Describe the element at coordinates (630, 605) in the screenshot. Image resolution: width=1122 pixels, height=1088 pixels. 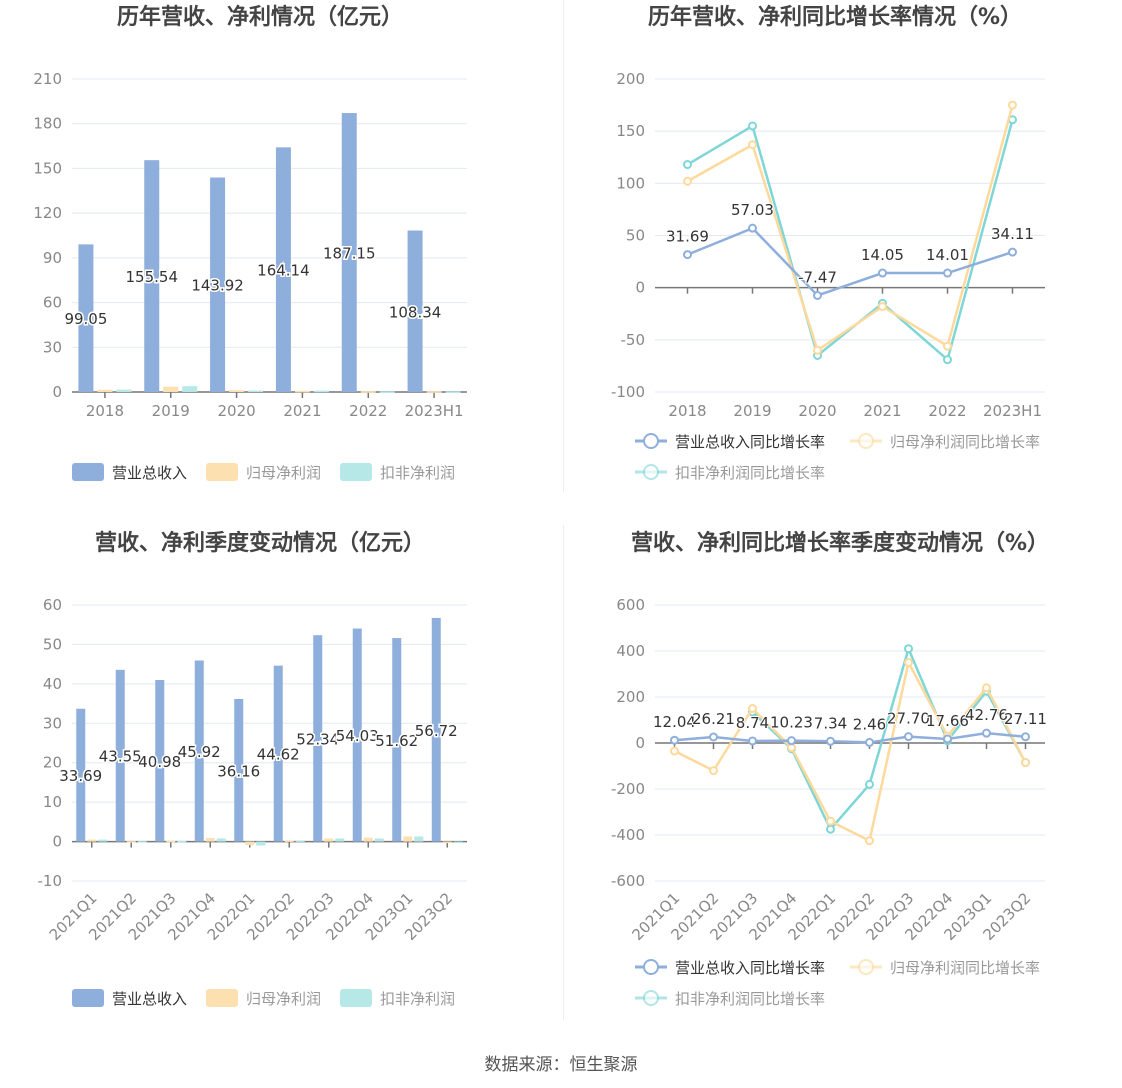
I see `y-tick-label: 600` at that location.